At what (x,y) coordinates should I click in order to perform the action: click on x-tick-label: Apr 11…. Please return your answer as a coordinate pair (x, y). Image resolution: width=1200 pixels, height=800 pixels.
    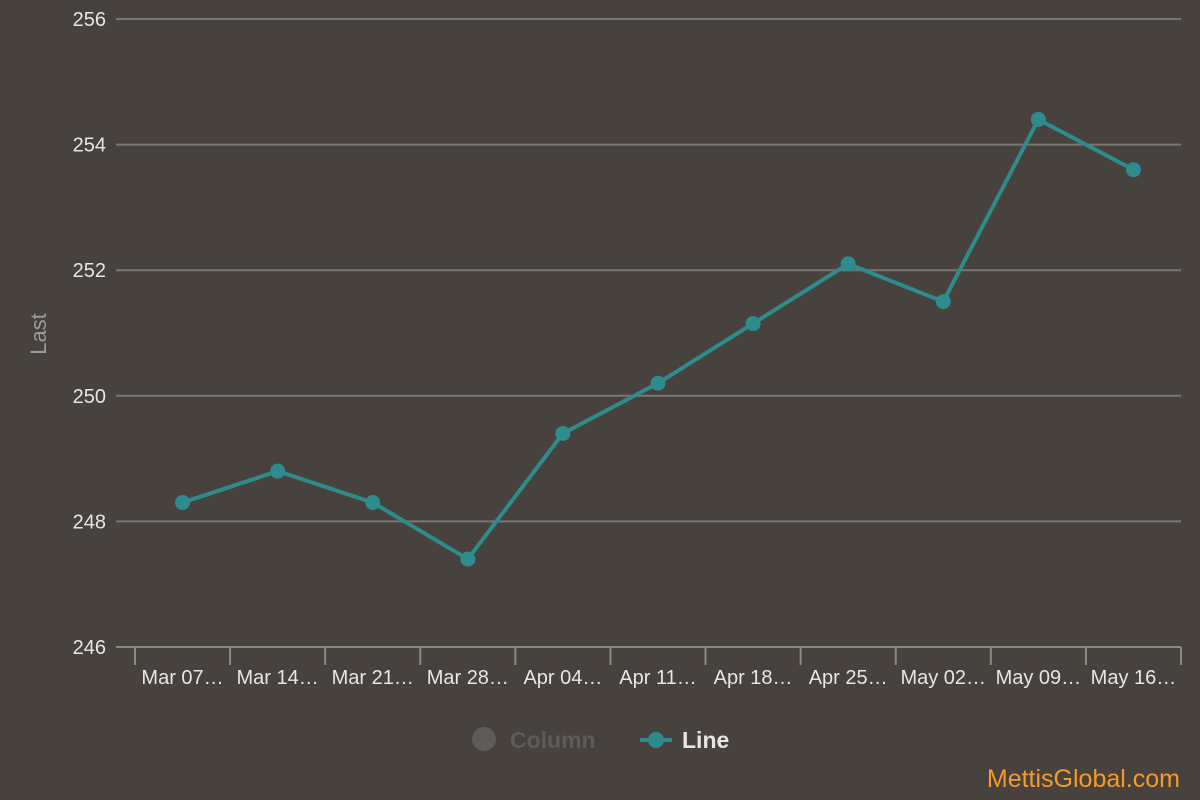
    Looking at the image, I should click on (657, 678).